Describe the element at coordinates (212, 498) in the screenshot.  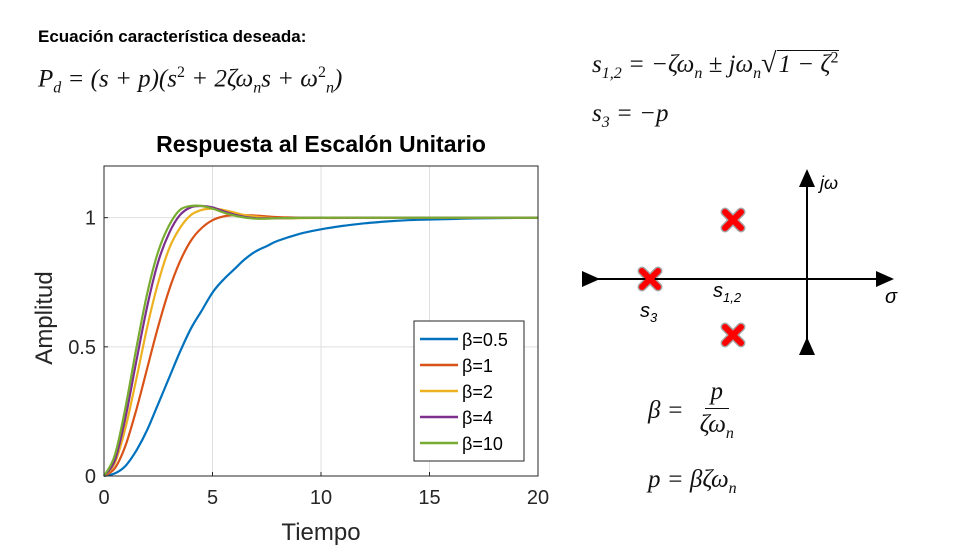
I see `x-tick-label: 5` at that location.